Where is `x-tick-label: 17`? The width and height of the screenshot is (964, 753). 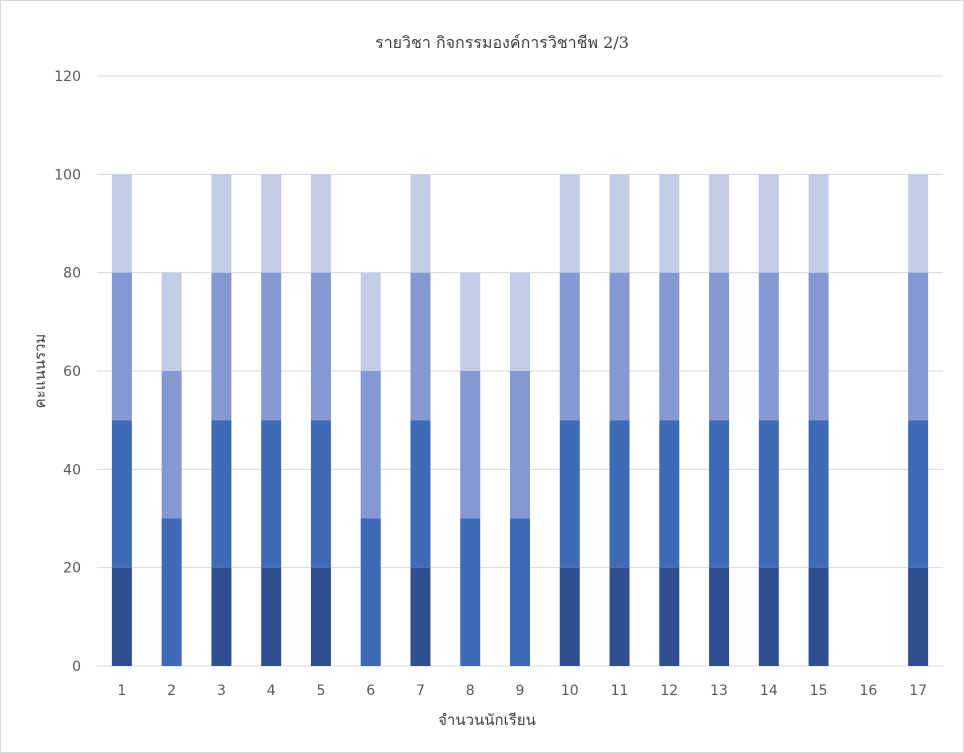
x-tick-label: 17 is located at coordinates (918, 691).